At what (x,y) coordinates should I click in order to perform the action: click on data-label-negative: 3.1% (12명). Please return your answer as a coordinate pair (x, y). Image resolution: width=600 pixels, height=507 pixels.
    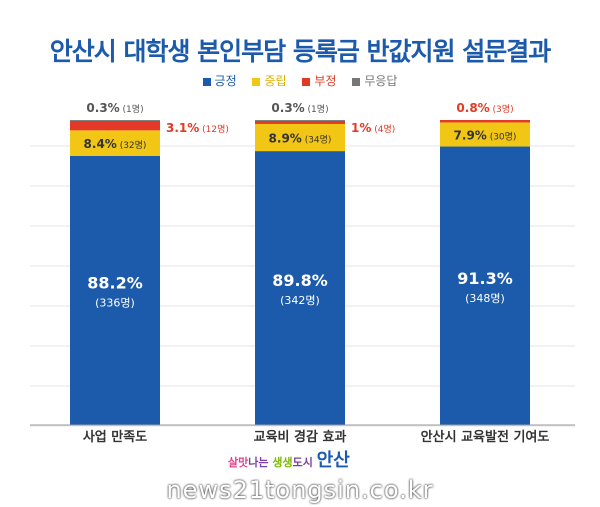
    Looking at the image, I should click on (197, 128).